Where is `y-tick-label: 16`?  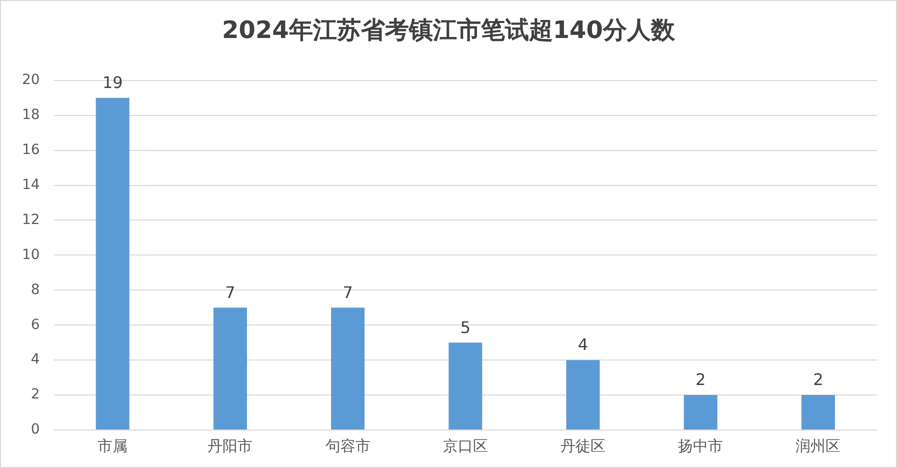 y-tick-label: 16 is located at coordinates (31, 150).